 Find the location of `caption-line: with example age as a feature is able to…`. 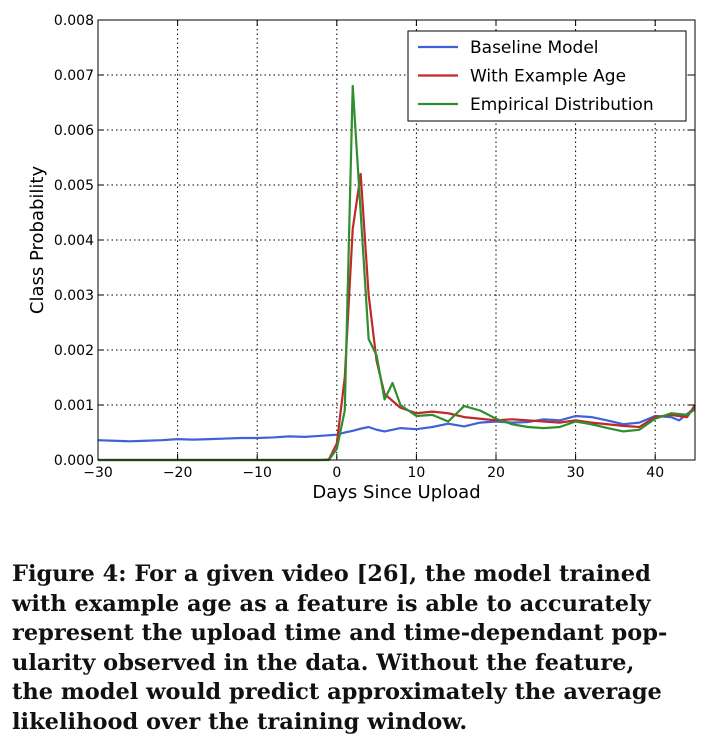

caption-line: with example age as a feature is able to… is located at coordinates (331, 603).